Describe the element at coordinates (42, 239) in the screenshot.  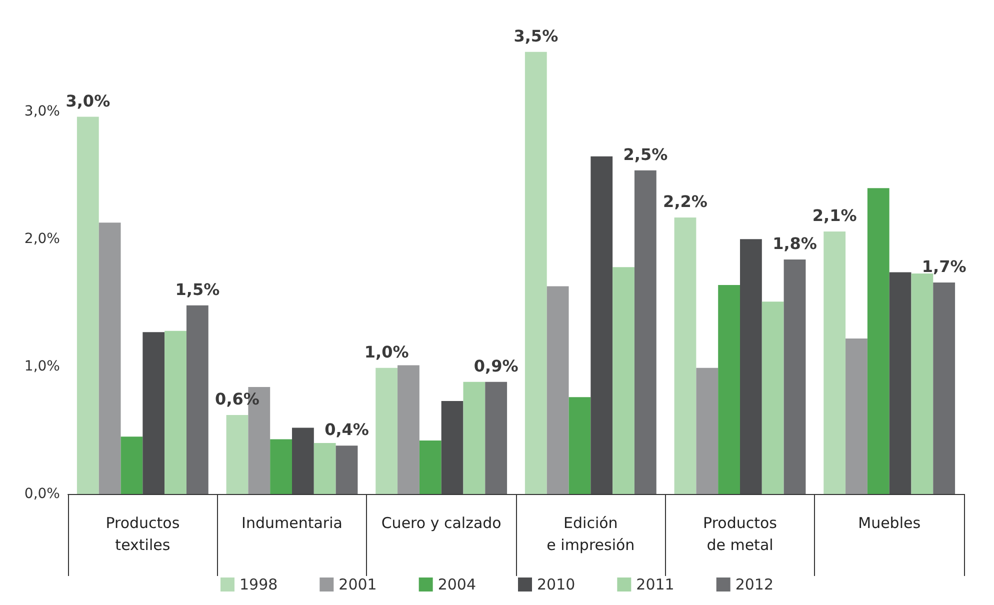
I see `y-tick-label: 2,0%` at that location.